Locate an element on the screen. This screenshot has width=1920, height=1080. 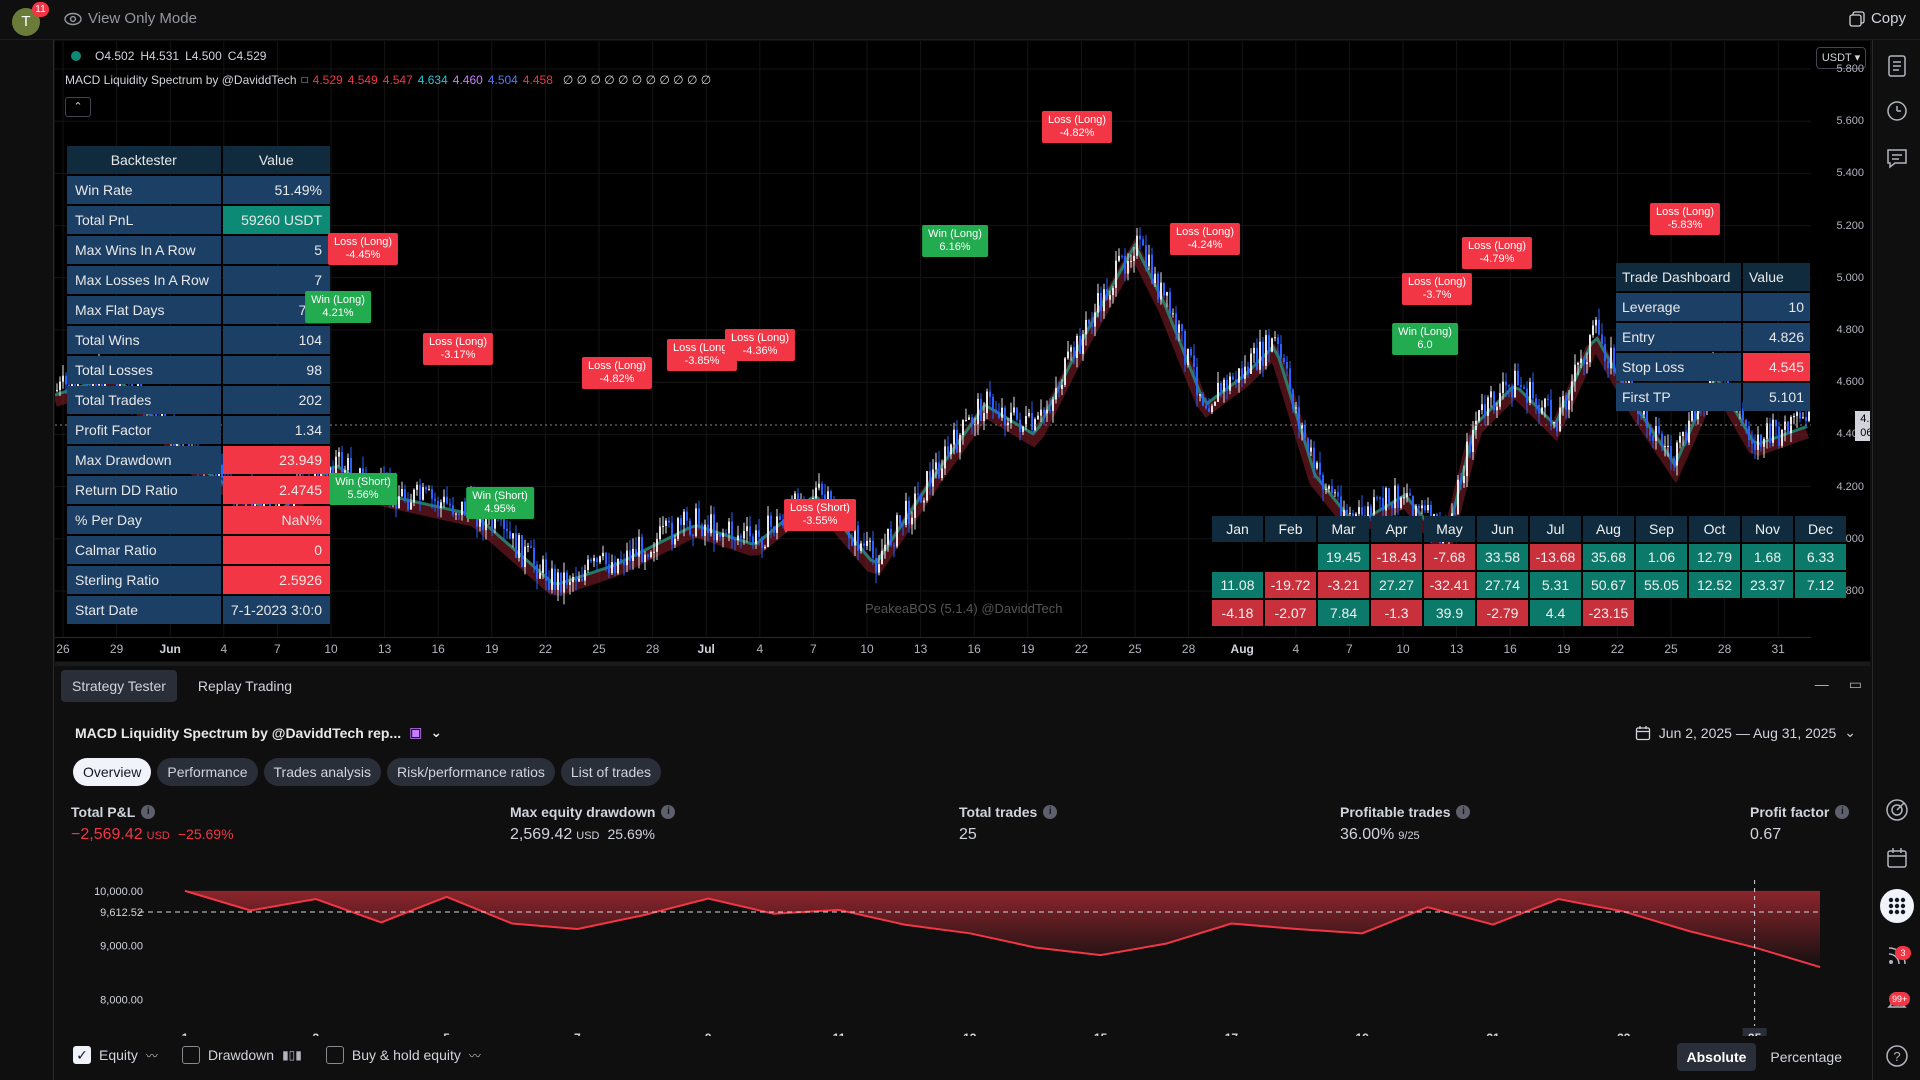
backtester-row: Max Flat Days784 is located at coordinates (198, 310).